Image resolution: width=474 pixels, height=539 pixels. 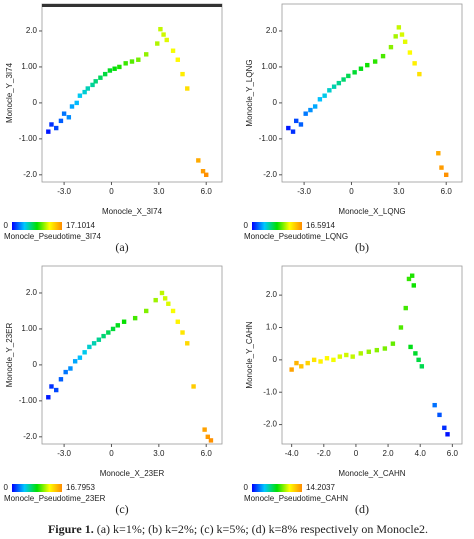 What do you see at coordinates (277, 226) in the screenshot?
I see `colorbar` at bounding box center [277, 226].